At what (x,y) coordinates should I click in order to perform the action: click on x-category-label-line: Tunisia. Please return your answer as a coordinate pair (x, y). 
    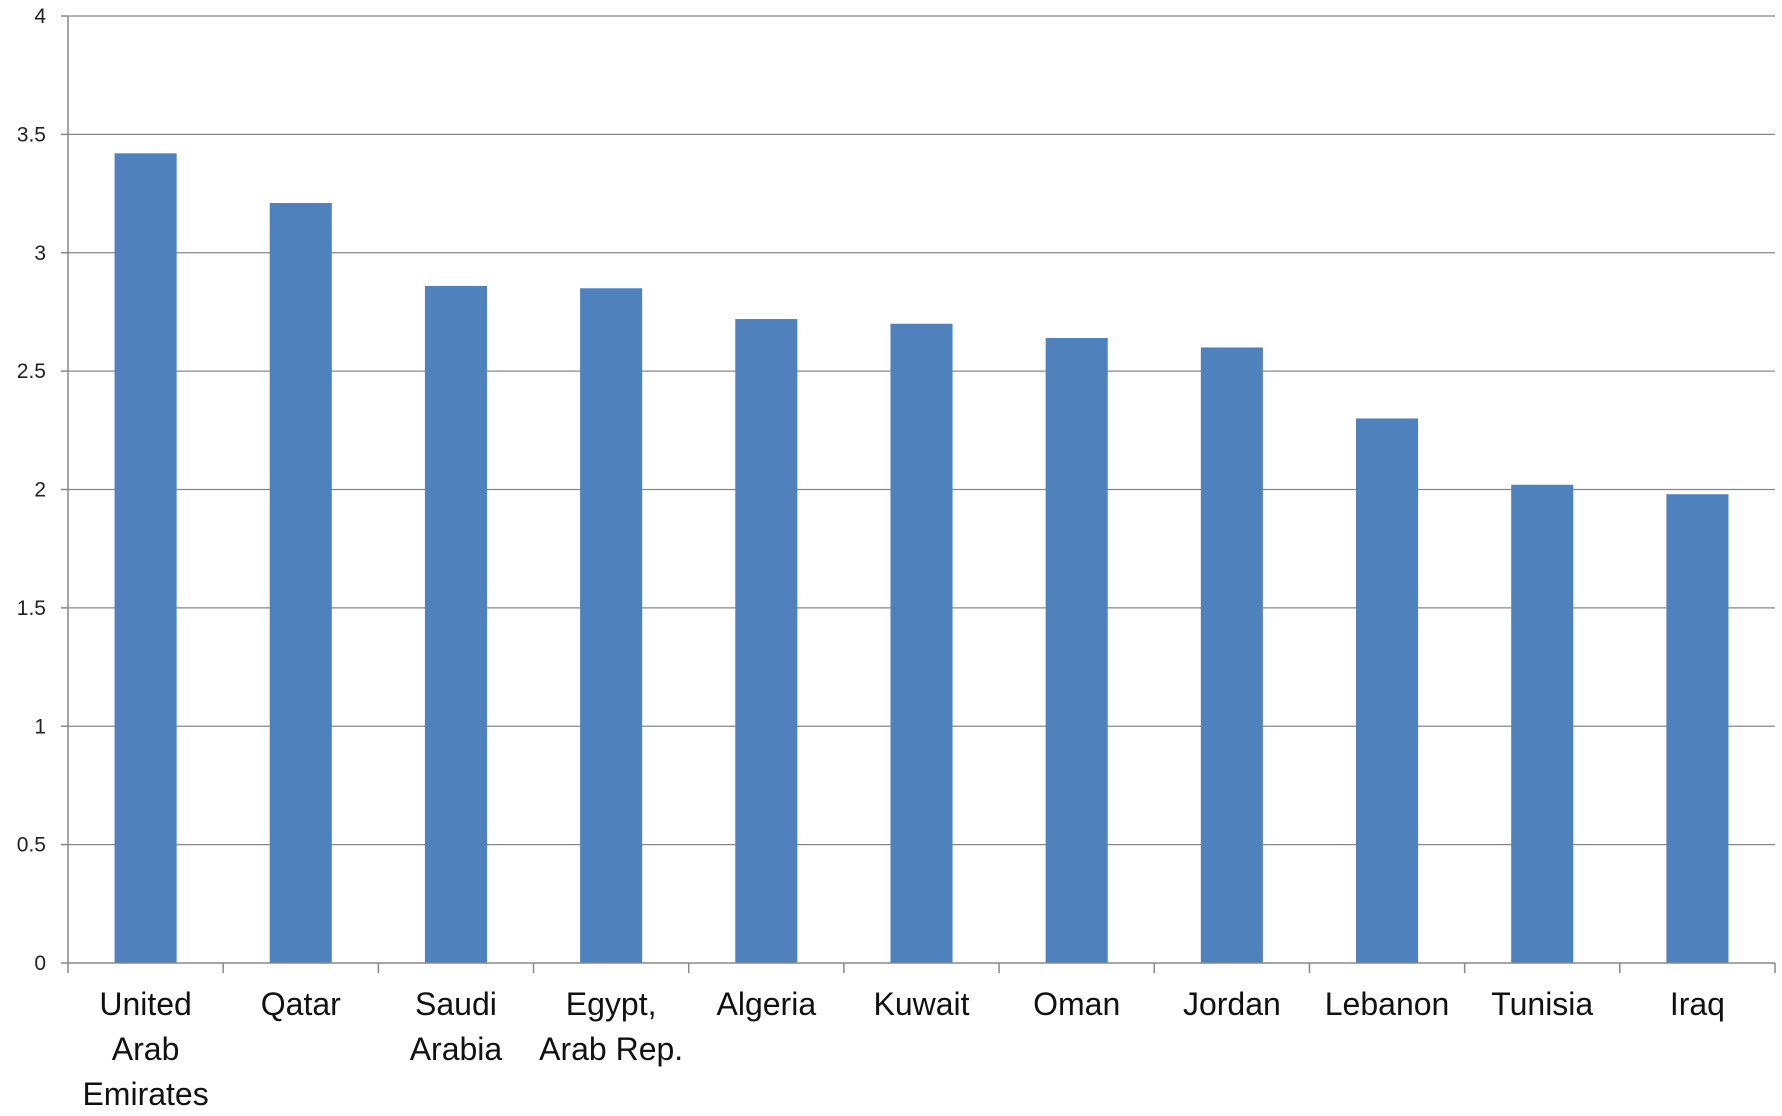
    Looking at the image, I should click on (1542, 1004).